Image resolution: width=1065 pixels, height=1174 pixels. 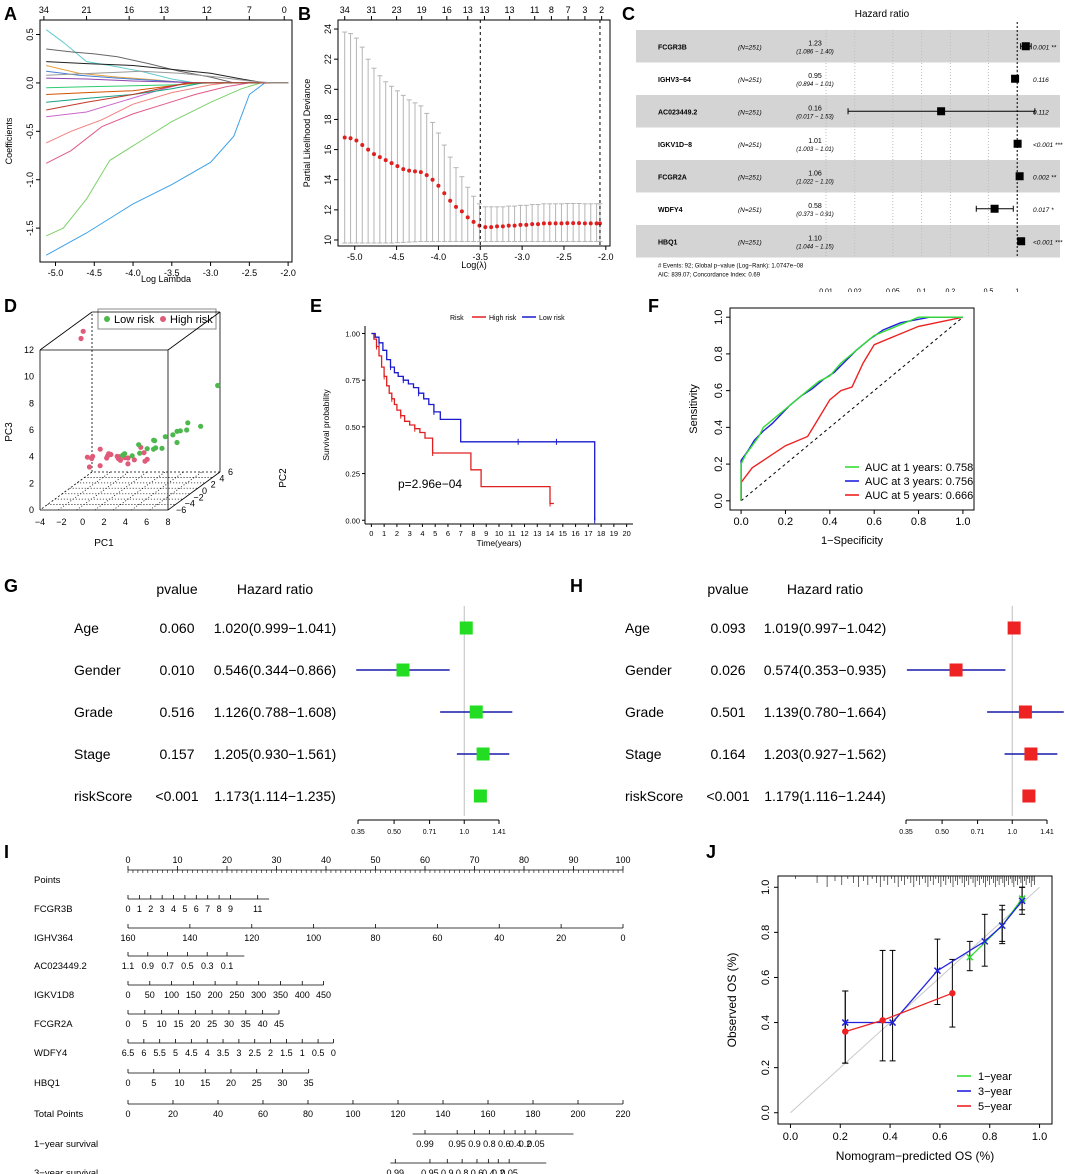 What do you see at coordinates (637, 628) in the screenshot?
I see `row-name: Age` at bounding box center [637, 628].